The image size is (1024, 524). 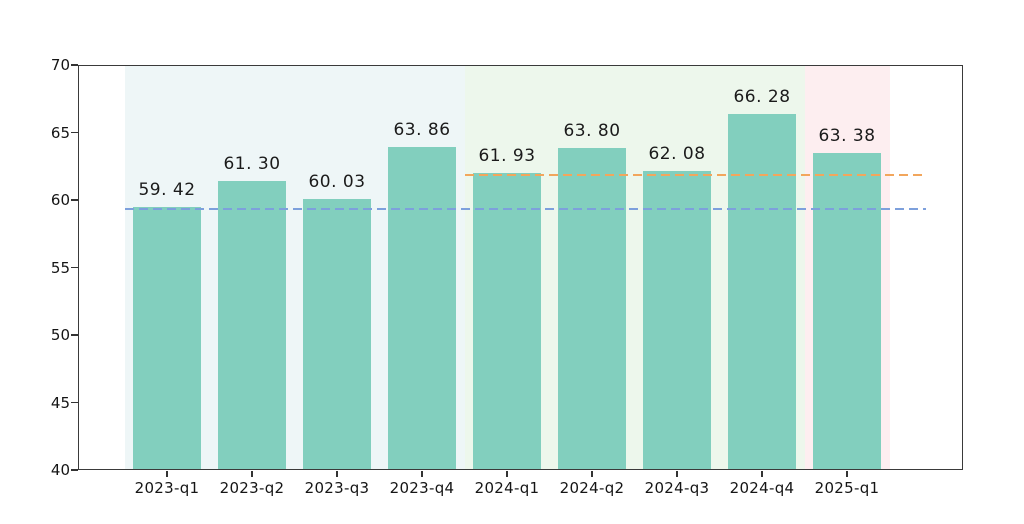 What do you see at coordinates (422, 129) in the screenshot?
I see `bar-value-label-2023-q4: 63. 86` at bounding box center [422, 129].